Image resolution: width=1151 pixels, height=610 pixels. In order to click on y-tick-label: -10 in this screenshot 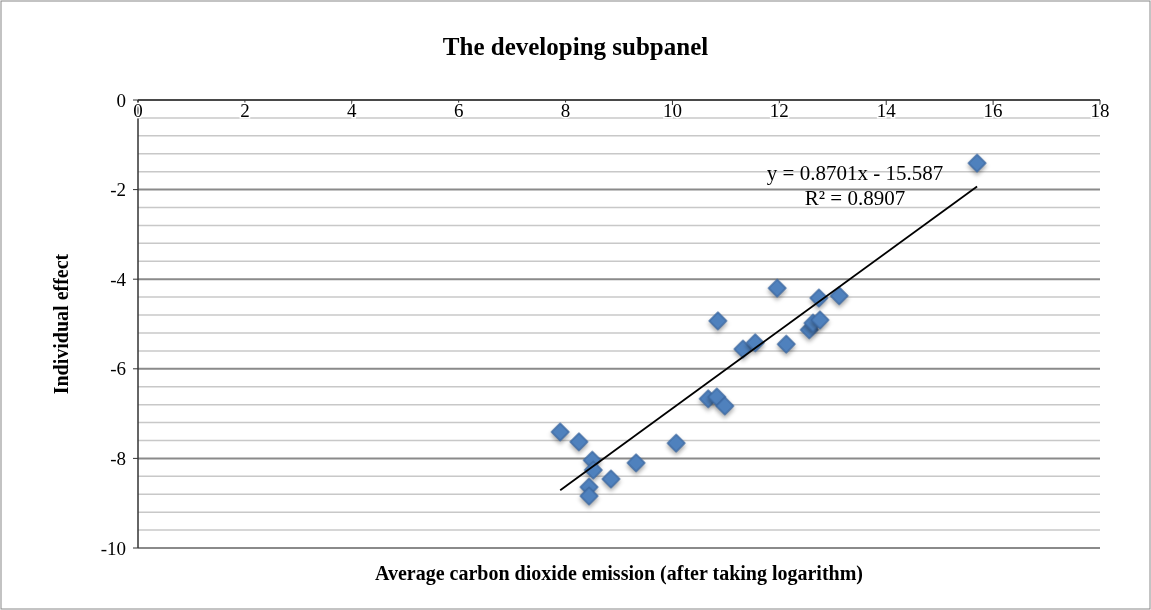, I will do `click(113, 548)`.